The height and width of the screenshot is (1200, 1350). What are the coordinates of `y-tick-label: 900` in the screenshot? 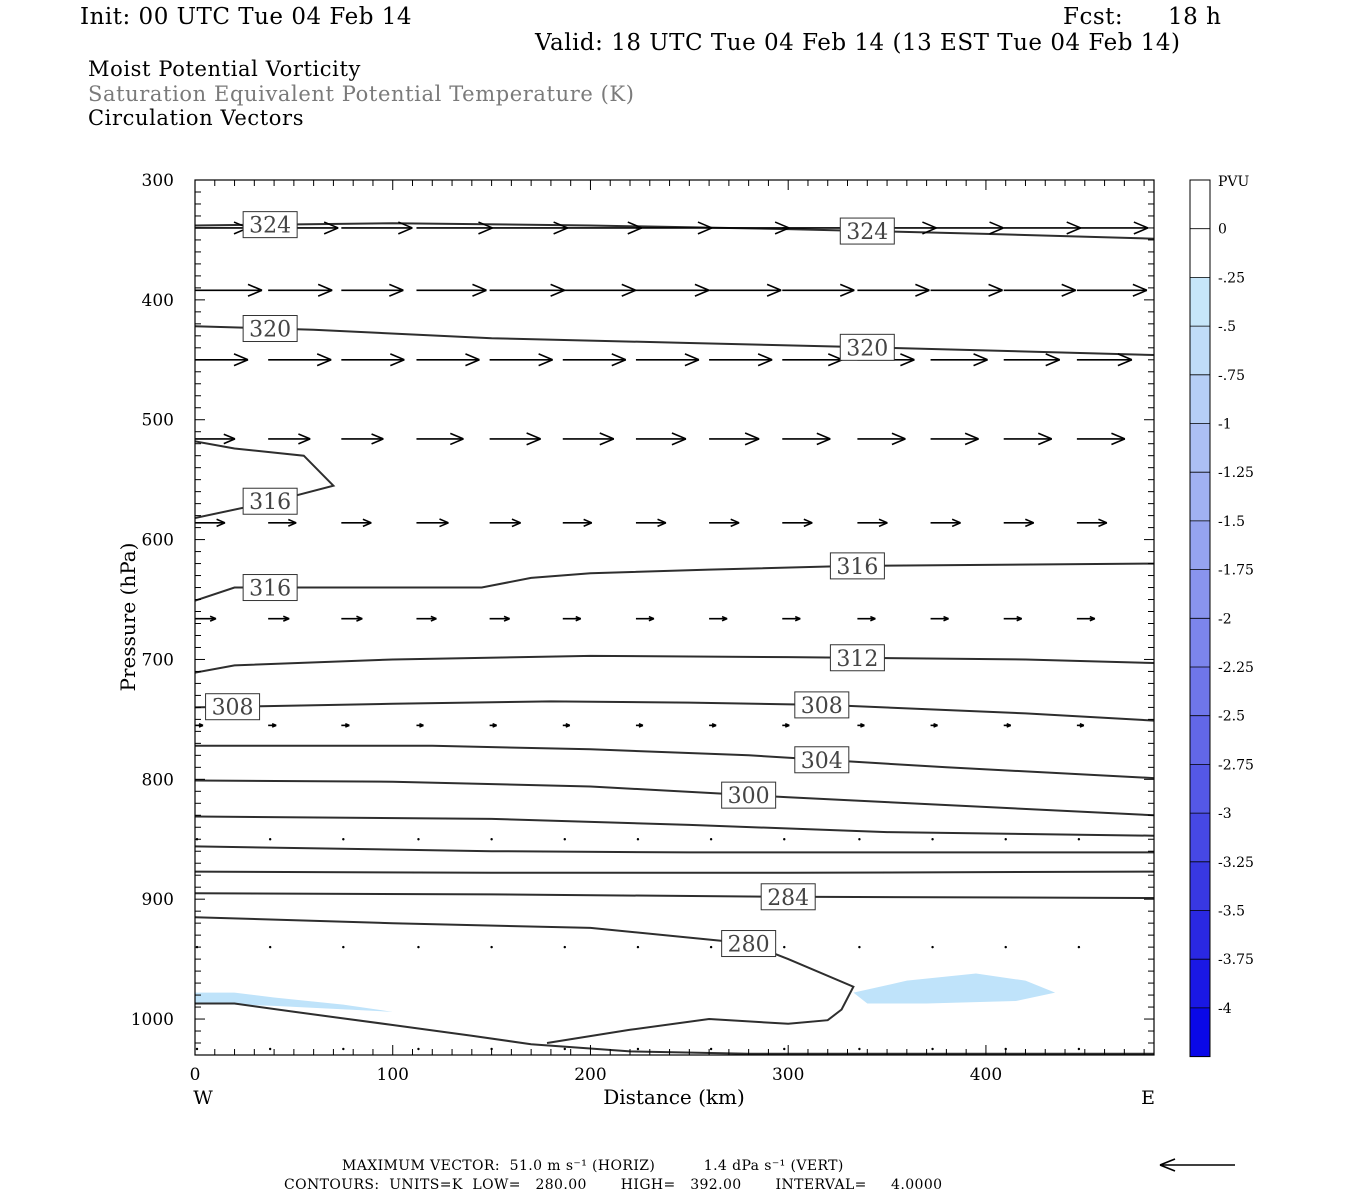 It's located at (158, 900).